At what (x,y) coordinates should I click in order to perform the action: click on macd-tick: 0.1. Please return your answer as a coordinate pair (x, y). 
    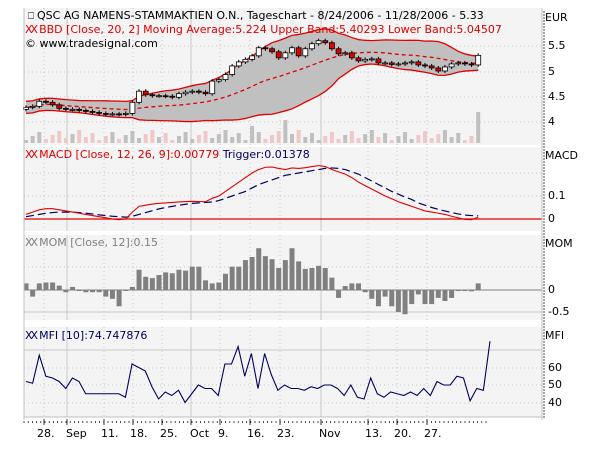
    Looking at the image, I should click on (557, 195).